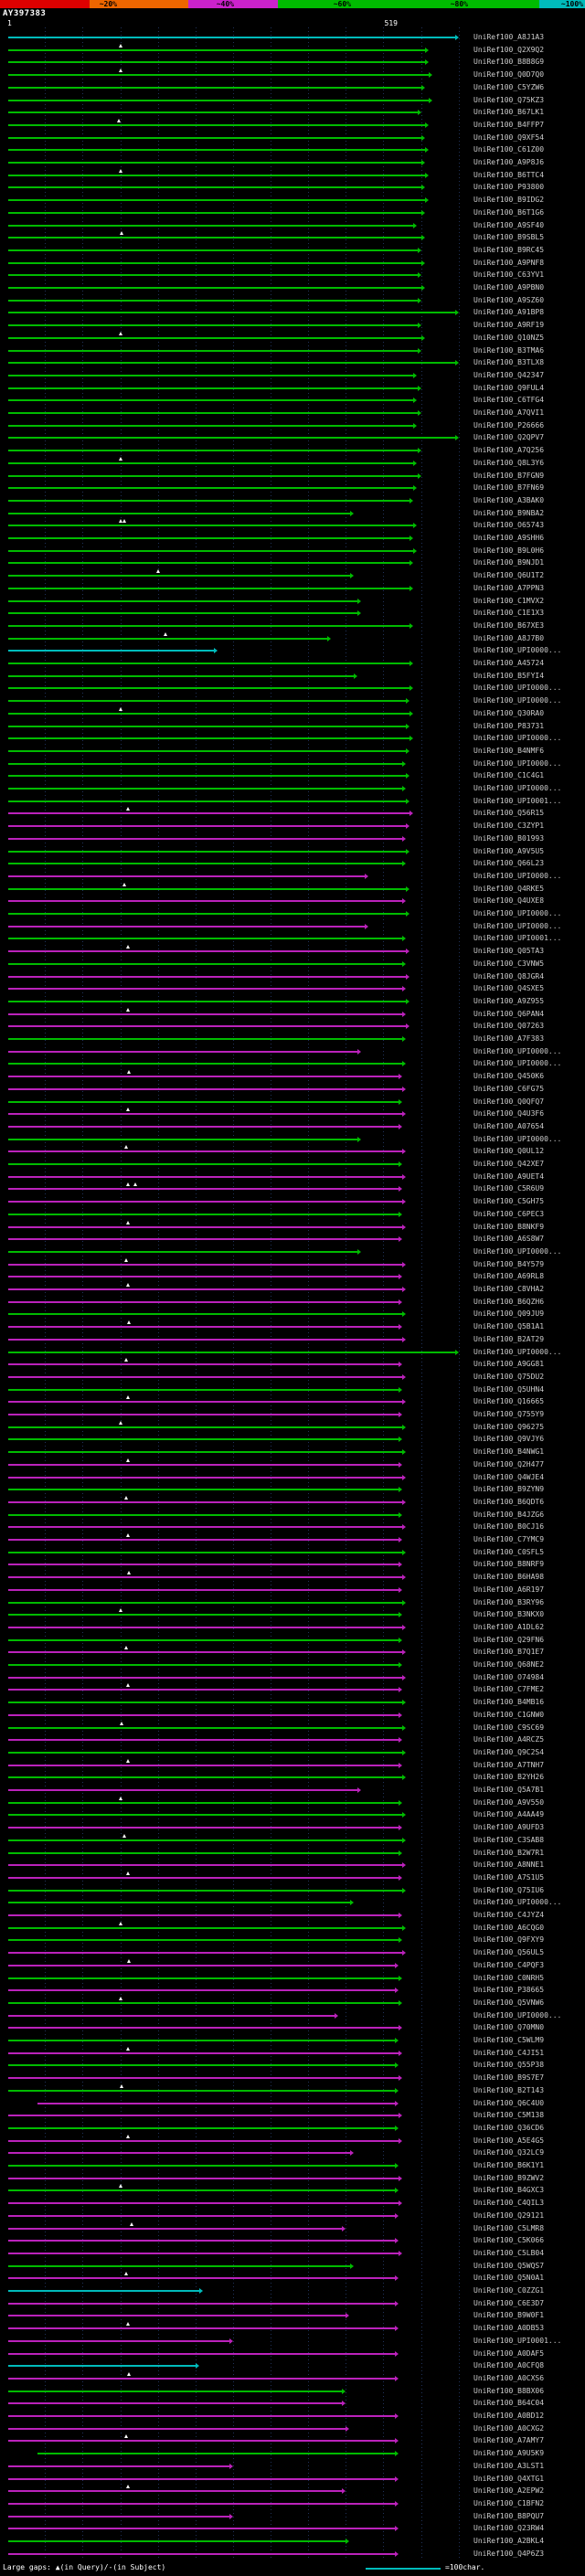 This screenshot has width=585, height=2576. I want to click on hit-accession-label: UniRef100_C6FG75, so click(509, 1088).